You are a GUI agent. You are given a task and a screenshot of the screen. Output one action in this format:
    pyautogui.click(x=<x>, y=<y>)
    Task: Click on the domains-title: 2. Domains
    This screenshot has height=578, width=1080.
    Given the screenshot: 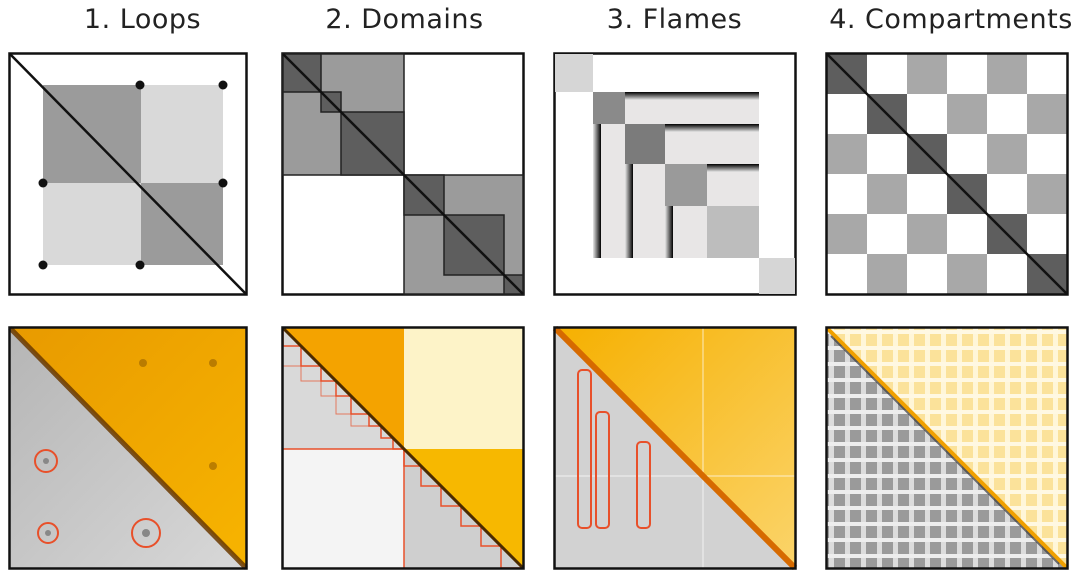 What is the action you would take?
    pyautogui.click(x=404, y=19)
    